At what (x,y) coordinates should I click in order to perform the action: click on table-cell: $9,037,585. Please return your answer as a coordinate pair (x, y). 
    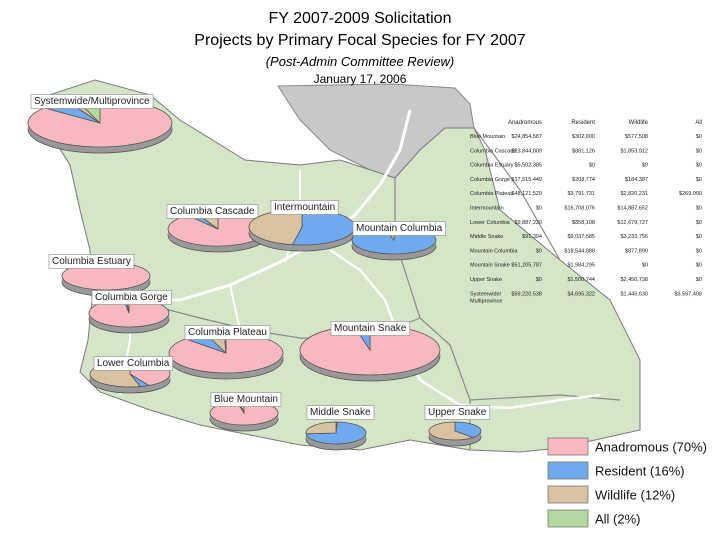
    Looking at the image, I should click on (581, 237).